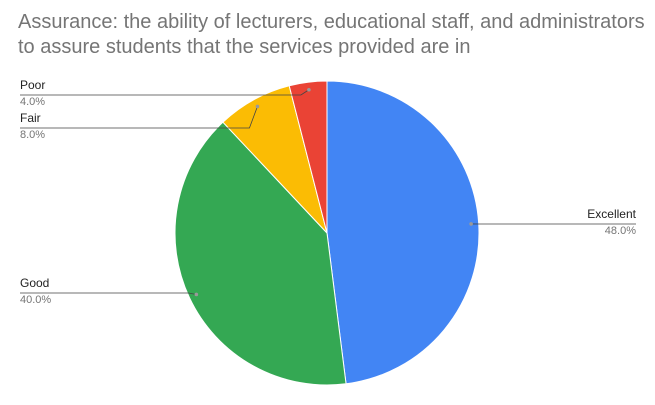  Describe the element at coordinates (308, 157) in the screenshot. I see `pie-slice-poor` at that location.